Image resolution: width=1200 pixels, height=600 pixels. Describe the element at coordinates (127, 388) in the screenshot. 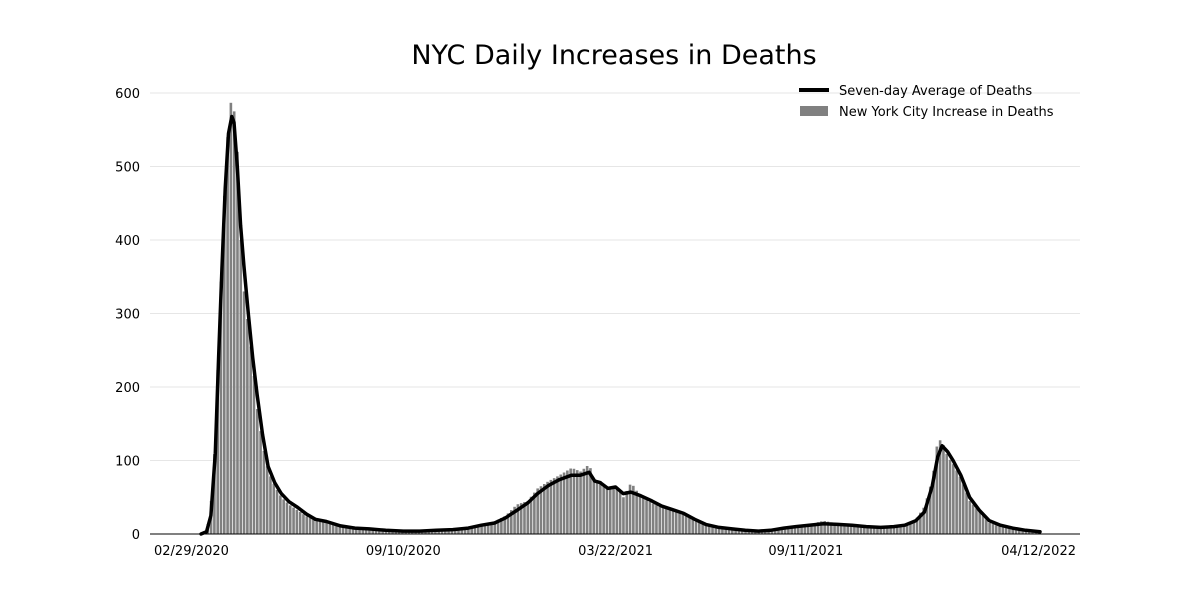

I see `y-tick-label: 200` at that location.